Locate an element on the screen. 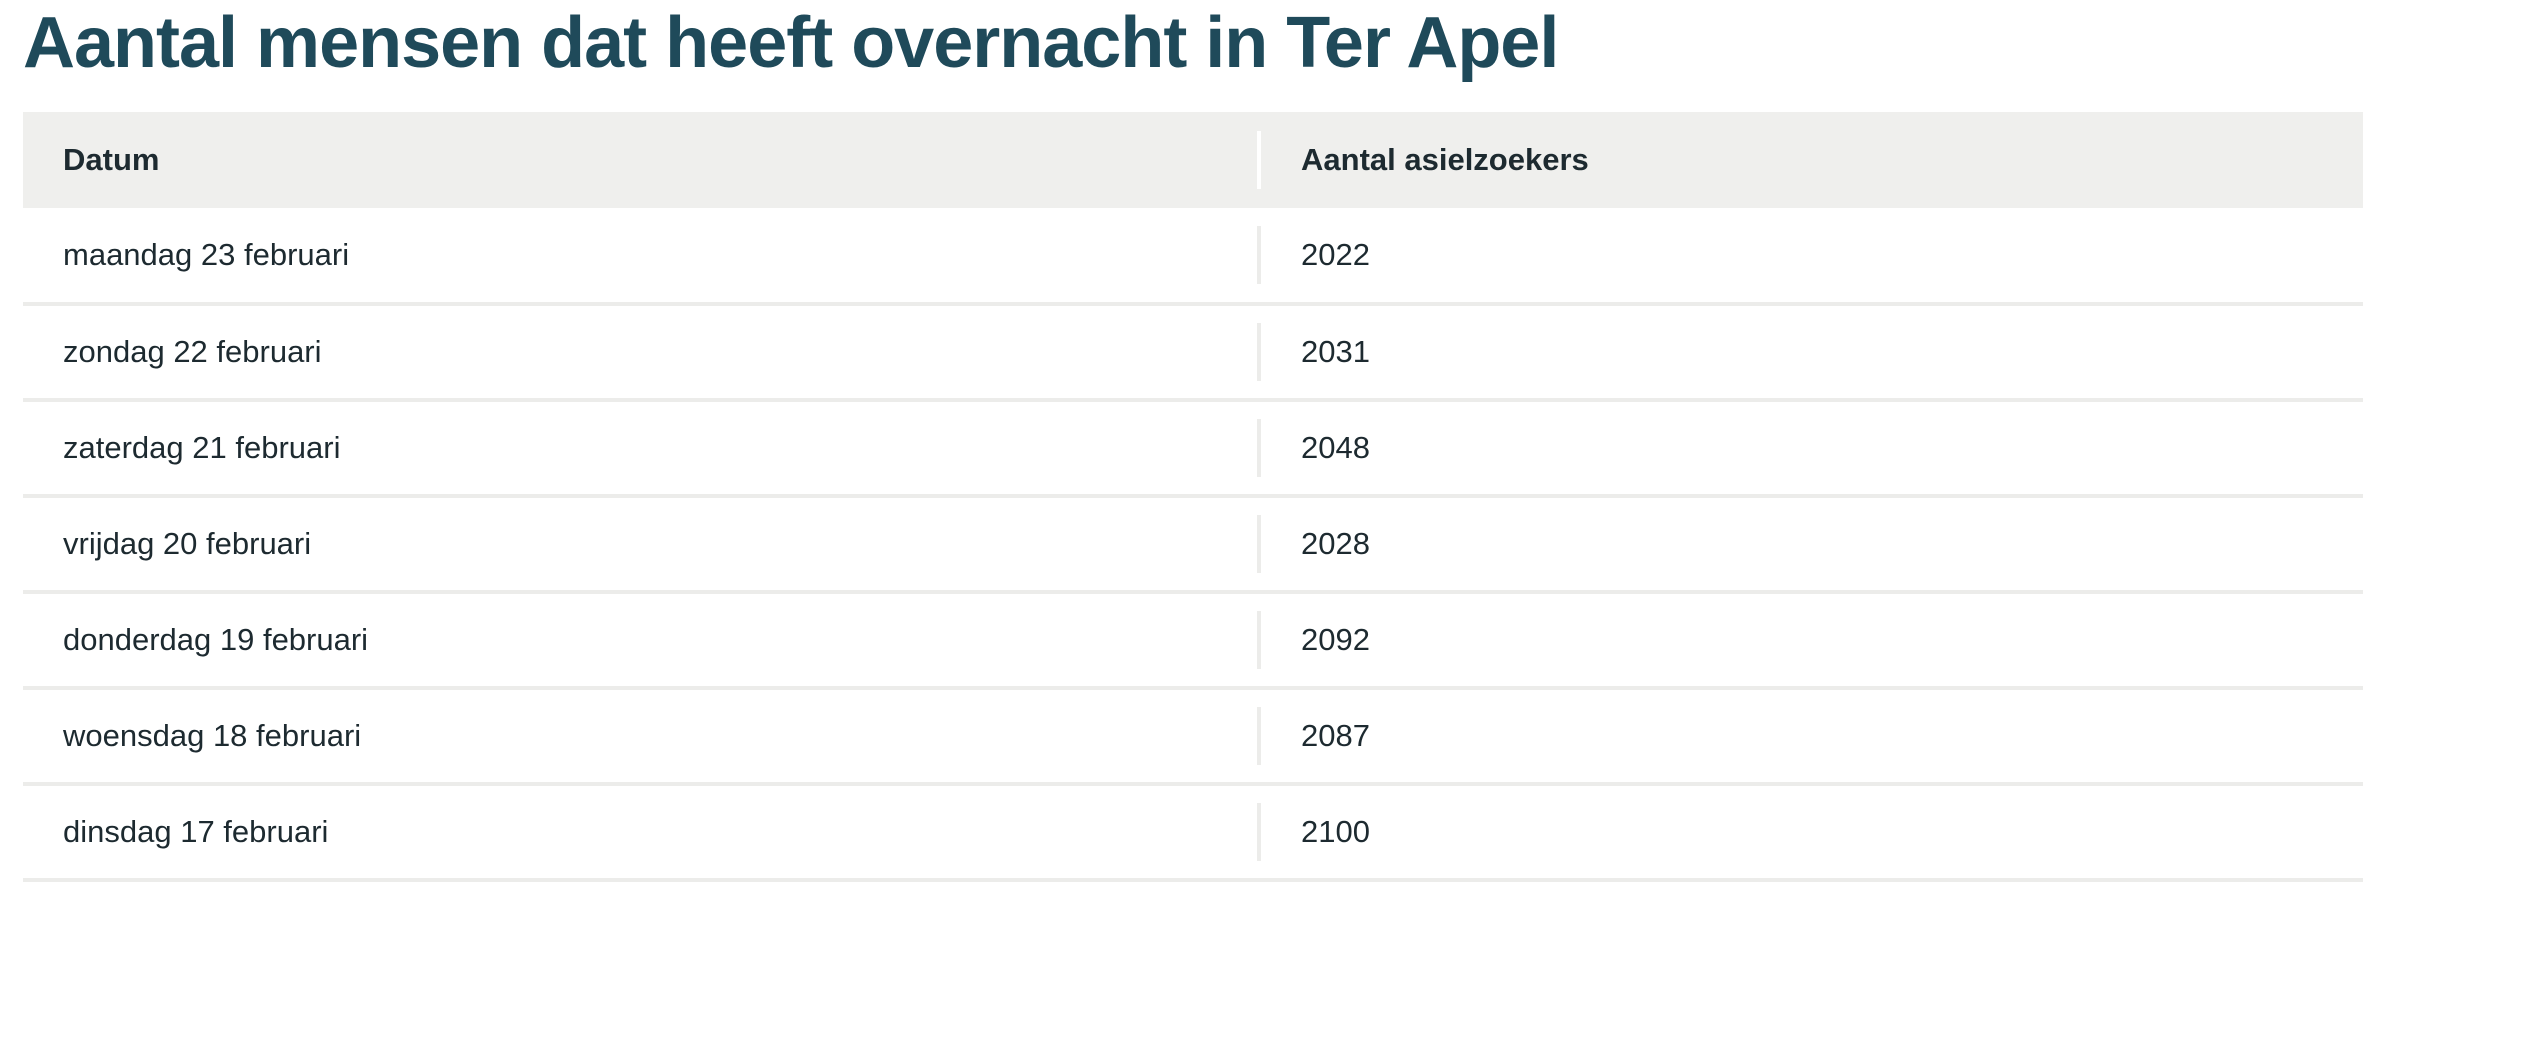 This screenshot has height=1042, width=2526. cell-aantal: 2048 is located at coordinates (1335, 447).